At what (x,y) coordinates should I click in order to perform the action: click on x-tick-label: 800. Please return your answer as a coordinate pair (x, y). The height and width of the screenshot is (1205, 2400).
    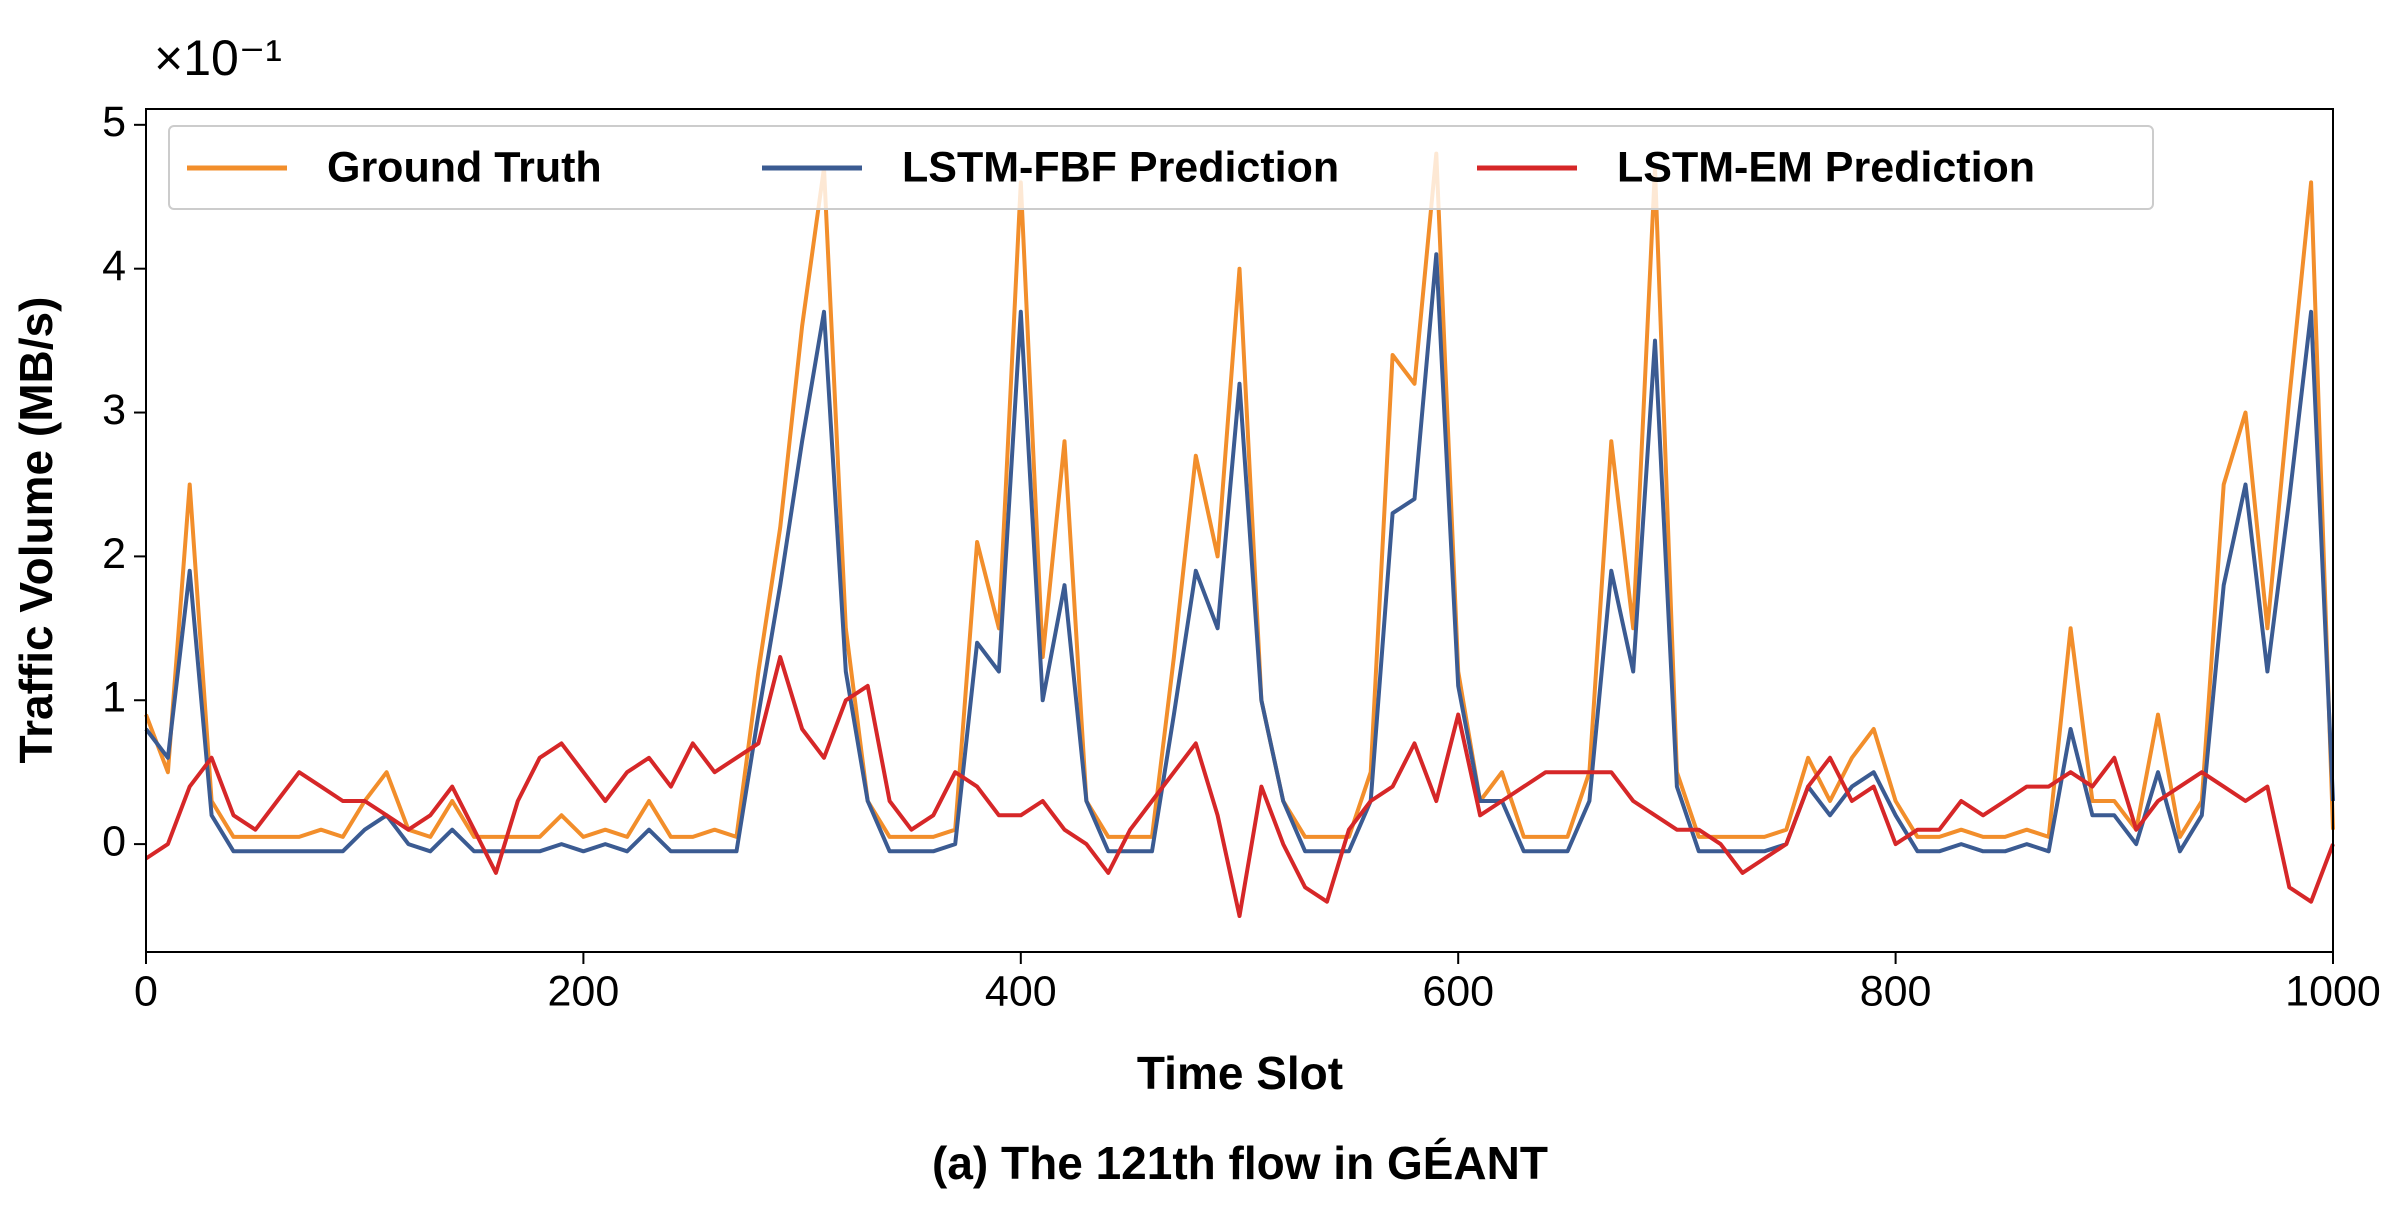
    Looking at the image, I should click on (1896, 991).